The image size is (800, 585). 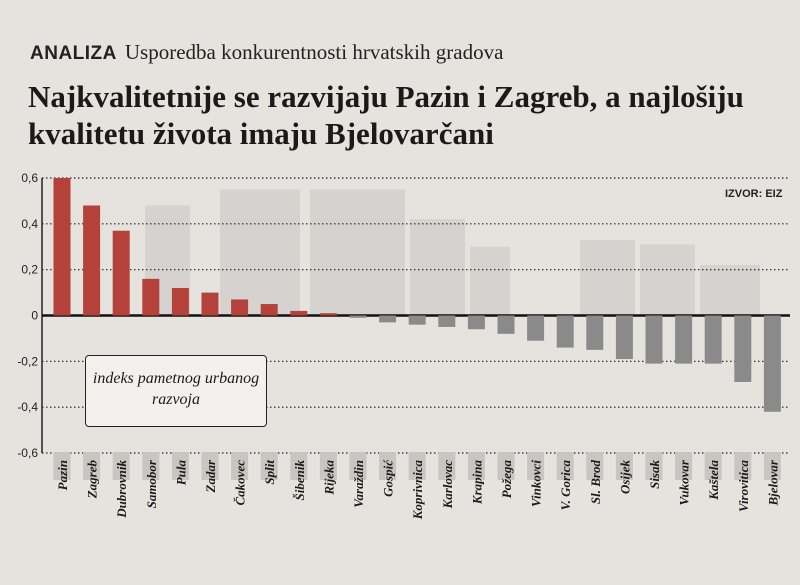 I want to click on x-tick-label: Bjelovar, so click(x=772, y=482).